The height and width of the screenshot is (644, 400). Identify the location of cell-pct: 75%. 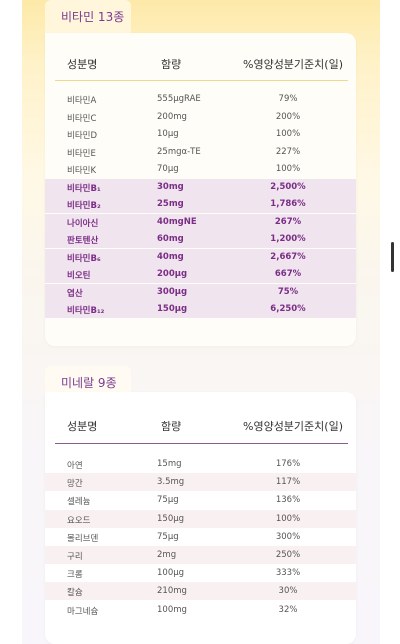
(288, 291).